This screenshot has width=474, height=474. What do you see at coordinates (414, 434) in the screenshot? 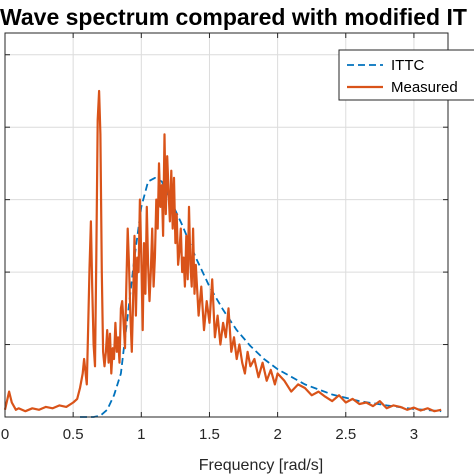
I see `x-tick-label: 3` at bounding box center [414, 434].